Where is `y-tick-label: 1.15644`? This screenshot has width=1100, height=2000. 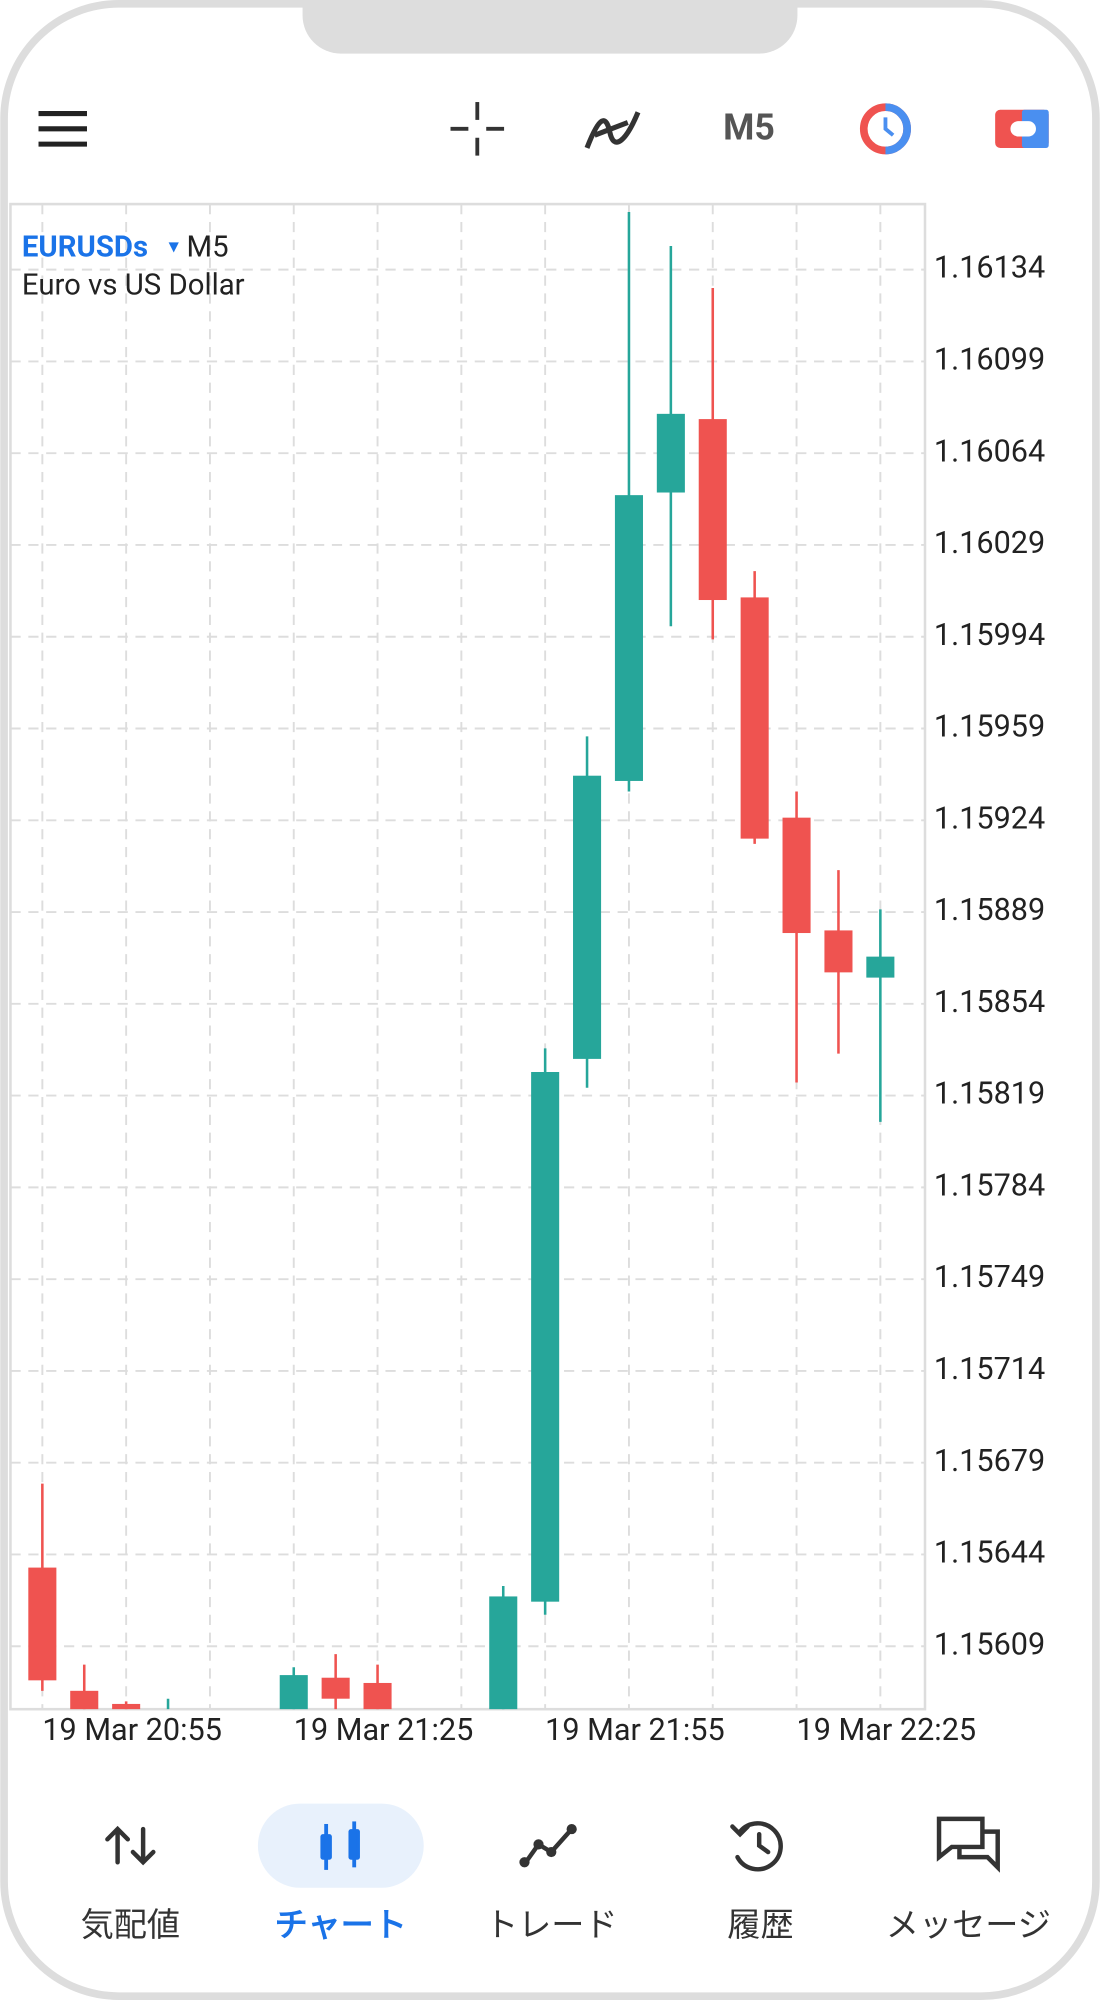
y-tick-label: 1.15644 is located at coordinates (989, 1553).